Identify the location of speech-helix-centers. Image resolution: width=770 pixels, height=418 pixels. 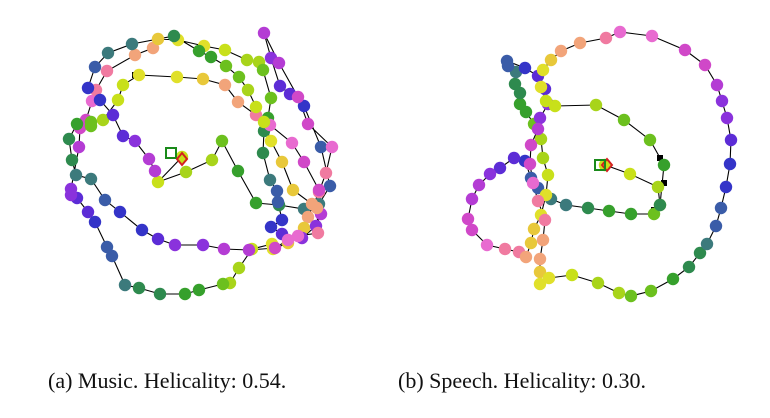
(604, 165).